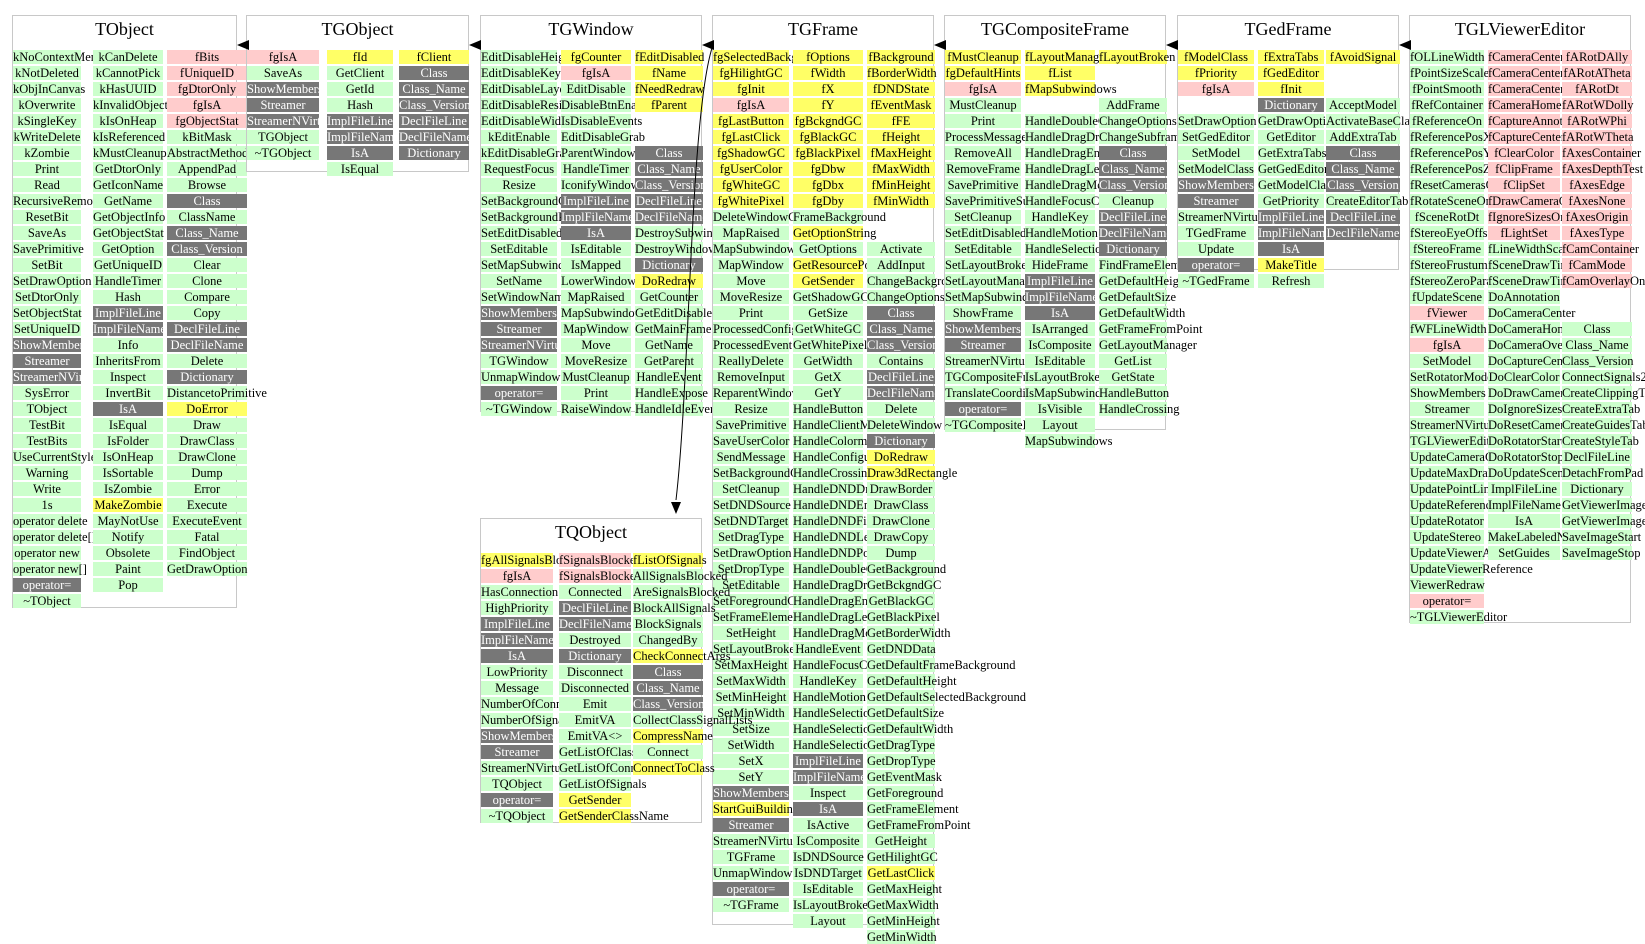 This screenshot has height=944, width=1645. I want to click on class-member: DoRotatorStop, so click(1526, 457).